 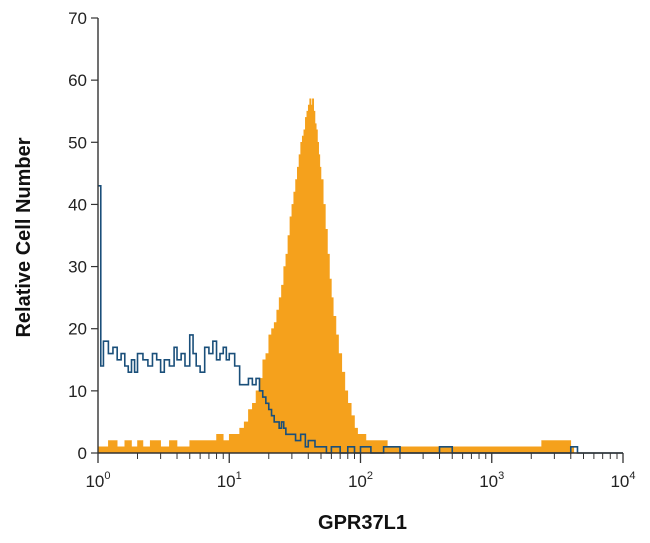 I want to click on y-tick-label: 40, so click(x=77, y=204).